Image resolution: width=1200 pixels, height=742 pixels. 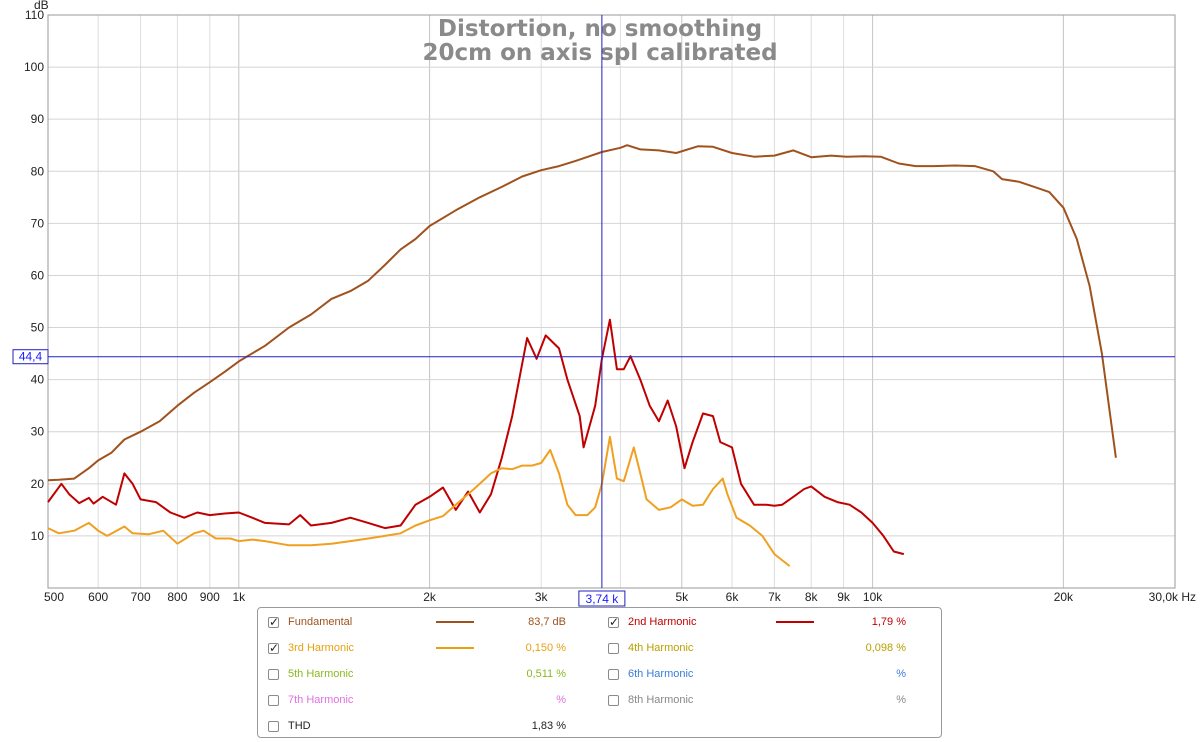 What do you see at coordinates (545, 648) in the screenshot?
I see `legend-value: 0,150 %` at bounding box center [545, 648].